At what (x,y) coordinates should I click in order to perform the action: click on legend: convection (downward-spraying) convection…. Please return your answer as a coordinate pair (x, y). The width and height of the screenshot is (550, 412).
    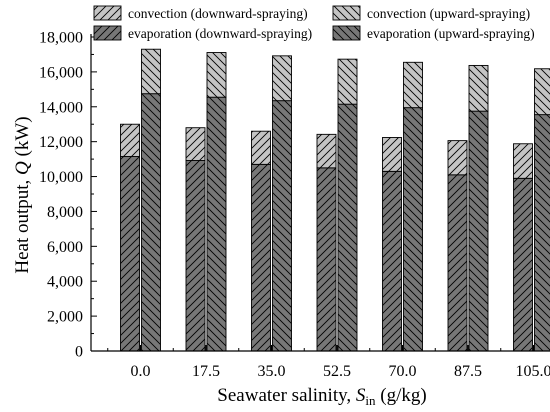
    Looking at the image, I should click on (314, 23).